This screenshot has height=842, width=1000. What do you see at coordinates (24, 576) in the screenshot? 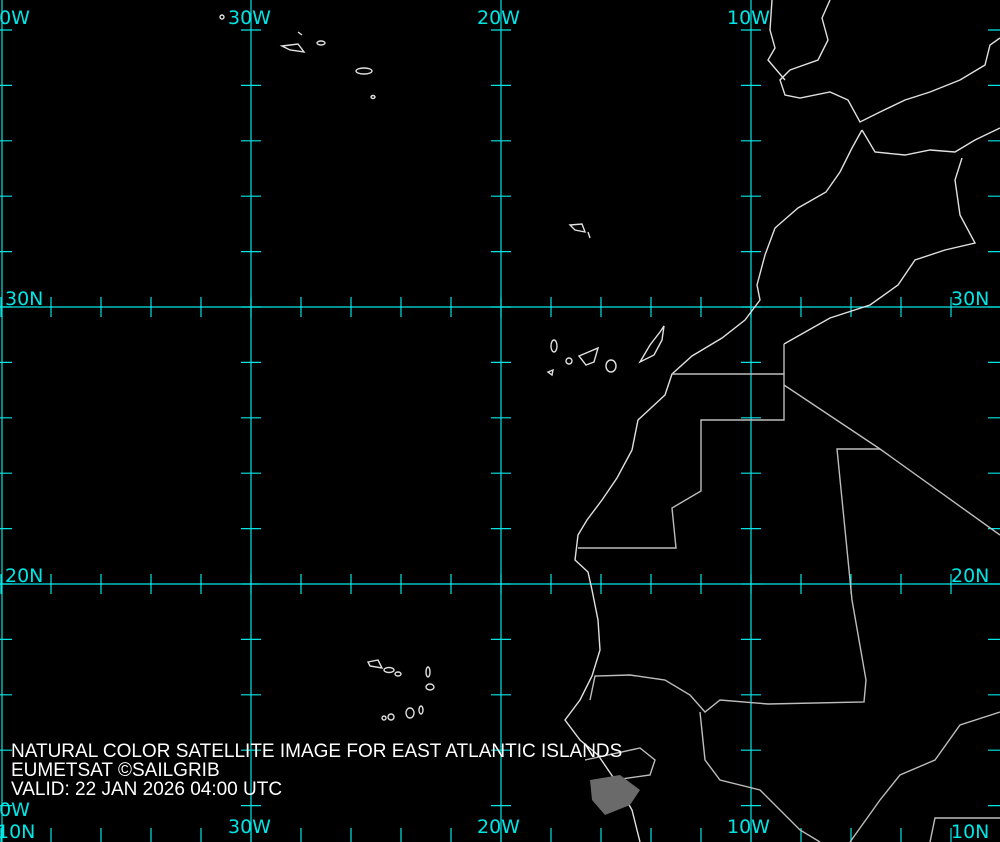
I see `lat-label-20n-left: 20N` at bounding box center [24, 576].